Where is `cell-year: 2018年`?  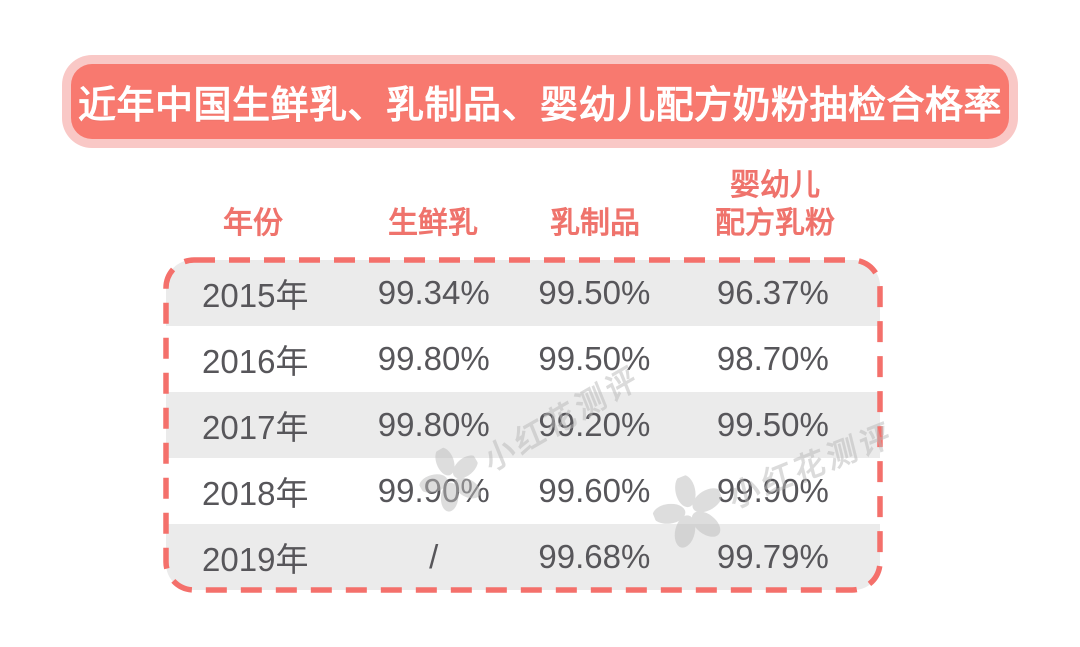 cell-year: 2018年 is located at coordinates (255, 493).